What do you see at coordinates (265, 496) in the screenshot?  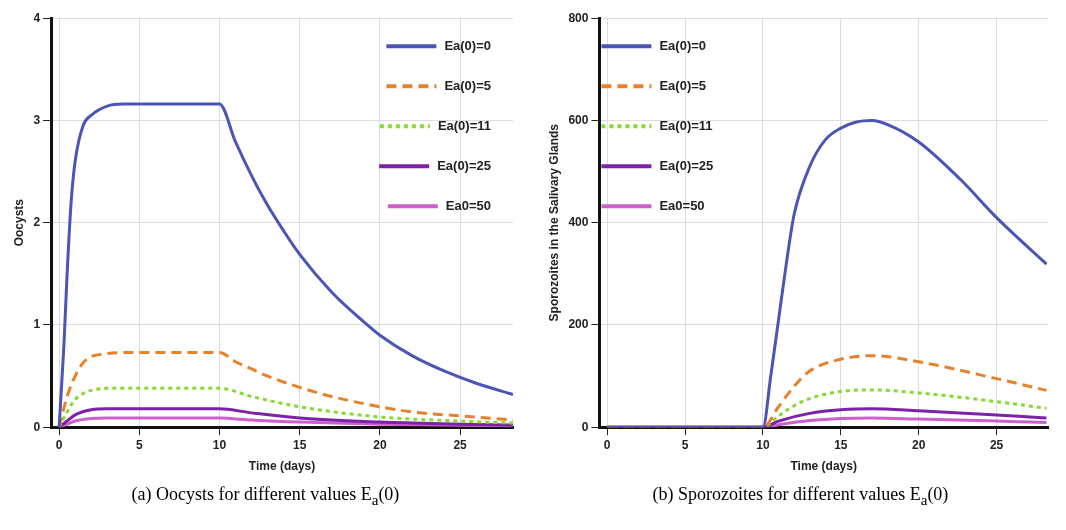 I see `text: (a) Oocysts for different values E$_{a}$(0)` at bounding box center [265, 496].